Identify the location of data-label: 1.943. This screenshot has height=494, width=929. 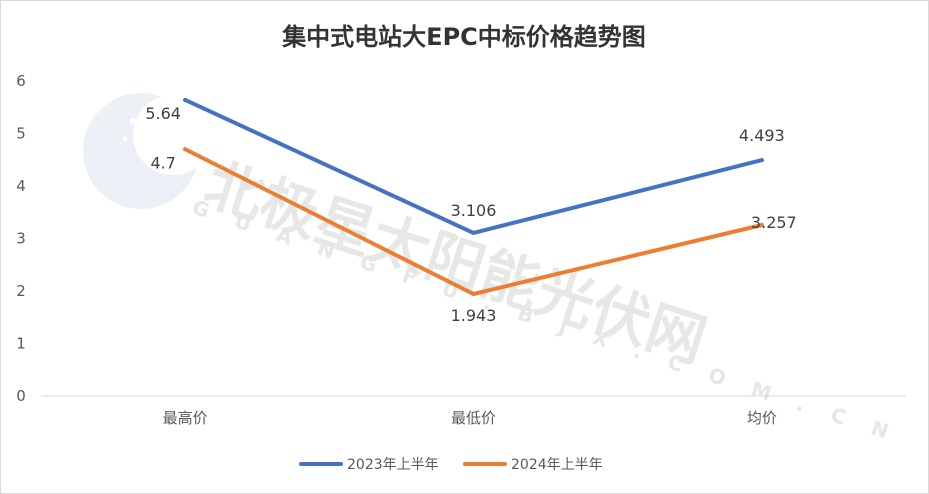
(474, 315).